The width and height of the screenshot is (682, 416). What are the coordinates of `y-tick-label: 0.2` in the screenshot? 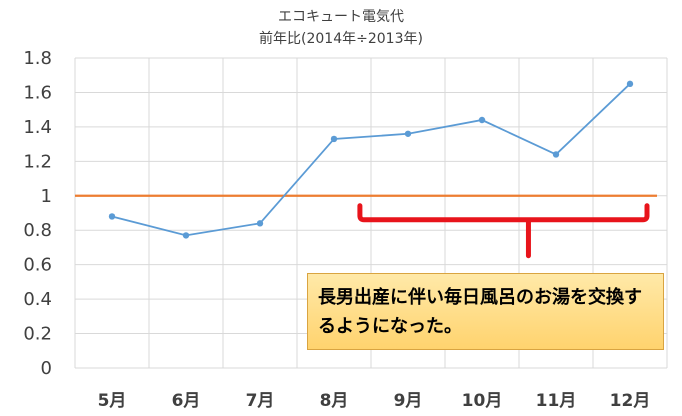 It's located at (37, 334).